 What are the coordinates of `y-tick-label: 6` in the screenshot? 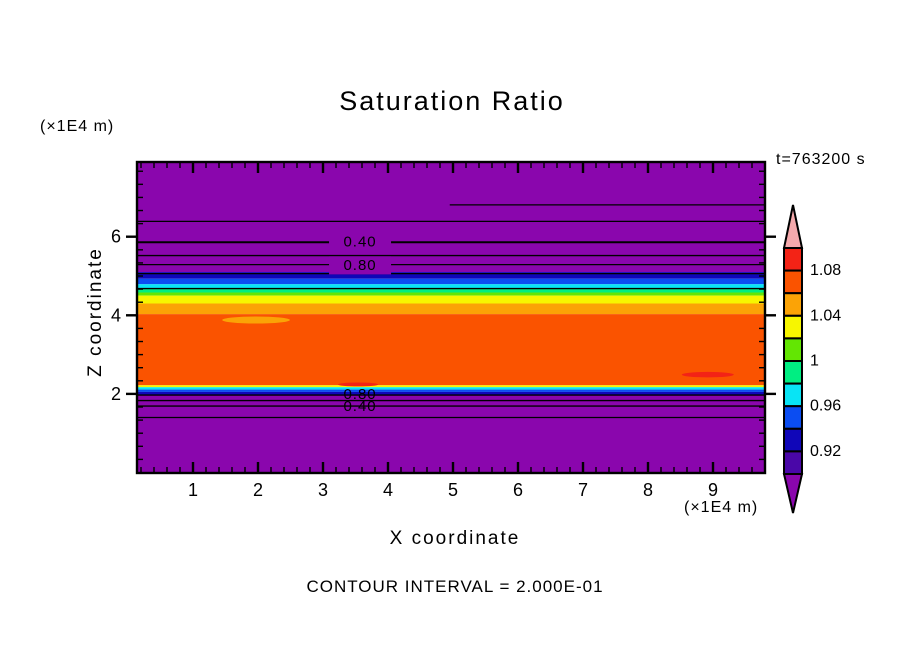 It's located at (116, 237).